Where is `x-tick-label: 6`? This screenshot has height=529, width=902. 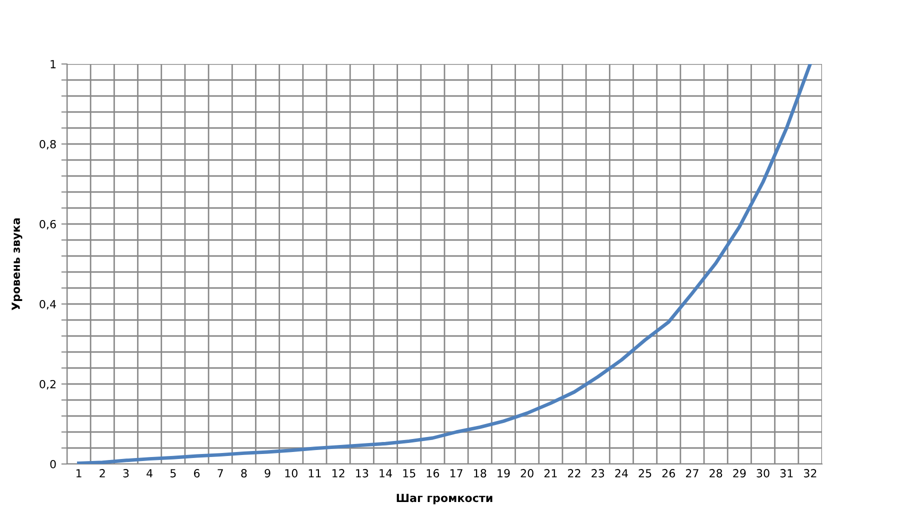 x-tick-label: 6 is located at coordinates (197, 473).